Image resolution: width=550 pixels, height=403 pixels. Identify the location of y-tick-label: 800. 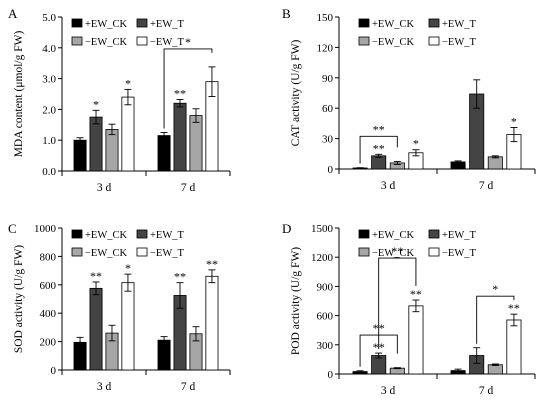
(48, 257).